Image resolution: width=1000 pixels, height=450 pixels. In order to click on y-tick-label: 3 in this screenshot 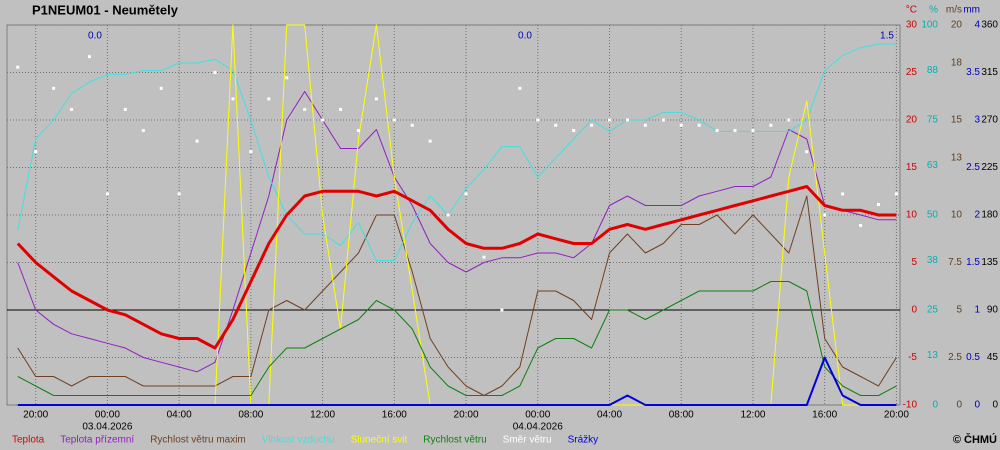, I will do `click(977, 120)`.